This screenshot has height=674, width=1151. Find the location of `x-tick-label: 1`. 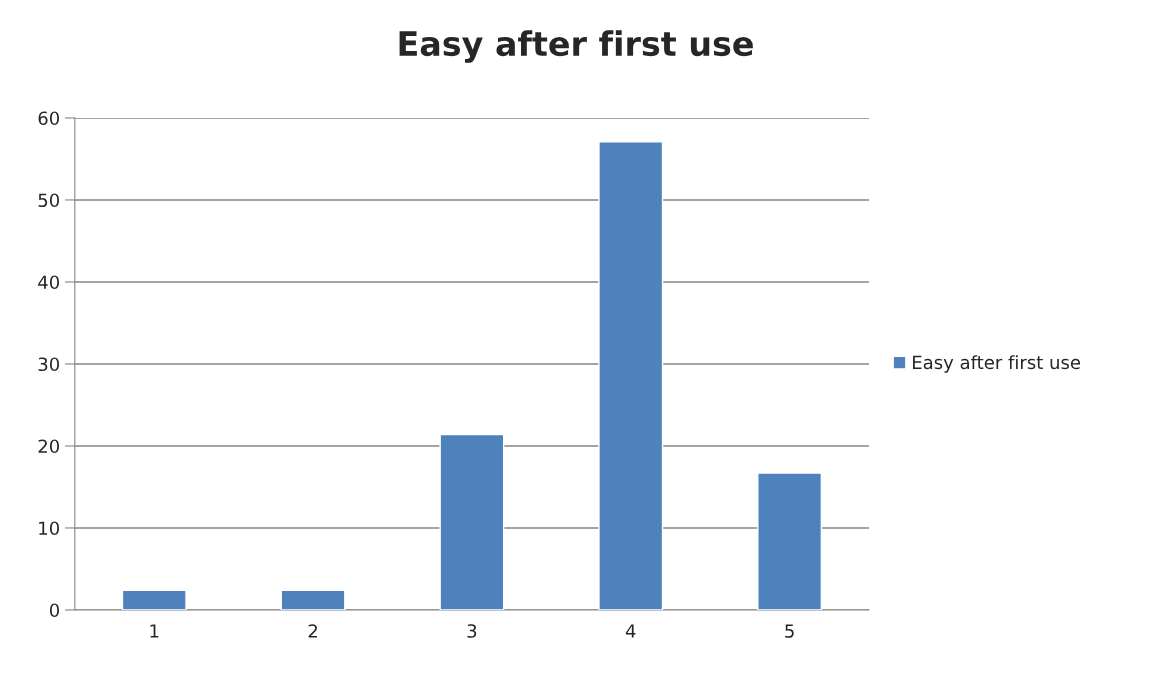

x-tick-label: 1 is located at coordinates (154, 631).